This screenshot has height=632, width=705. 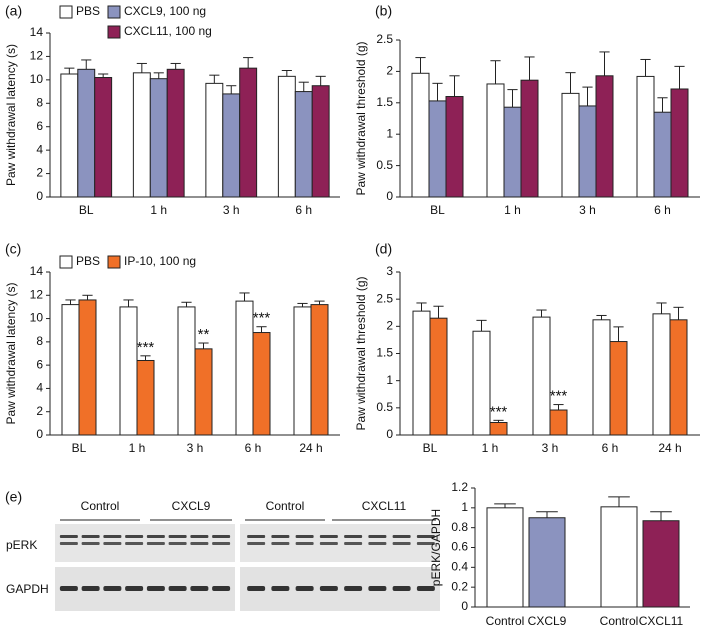 What do you see at coordinates (547, 621) in the screenshot?
I see `x-tick-label: CXCL9` at bounding box center [547, 621].